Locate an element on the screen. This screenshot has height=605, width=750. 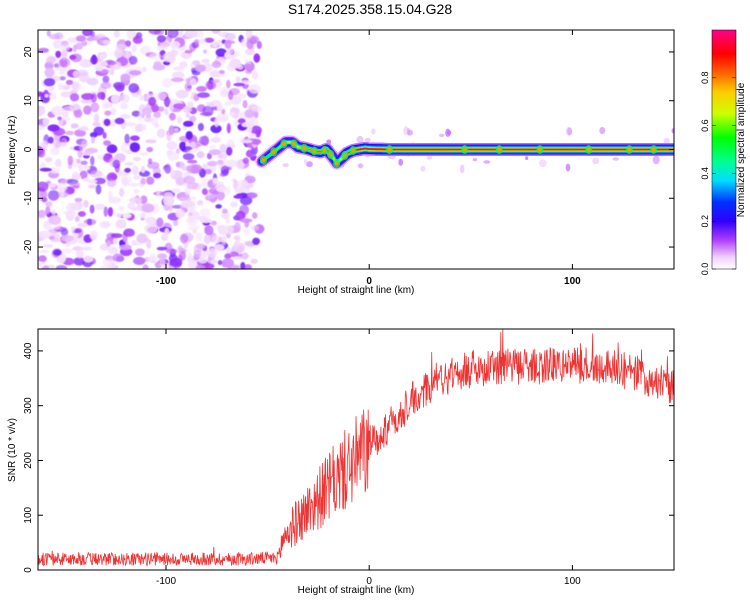
spectrogram-ytick-label: 20 is located at coordinates (28, 52).